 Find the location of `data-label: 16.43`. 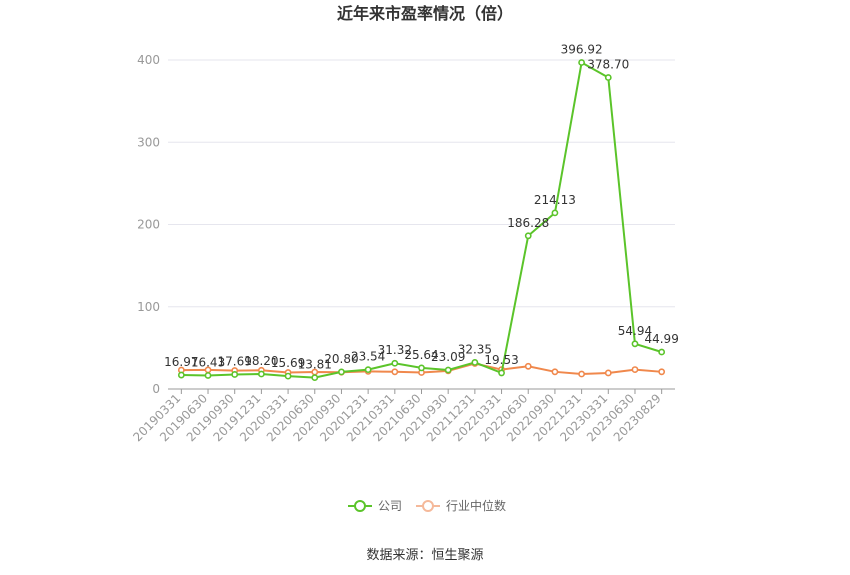

data-label: 16.43 is located at coordinates (208, 362).